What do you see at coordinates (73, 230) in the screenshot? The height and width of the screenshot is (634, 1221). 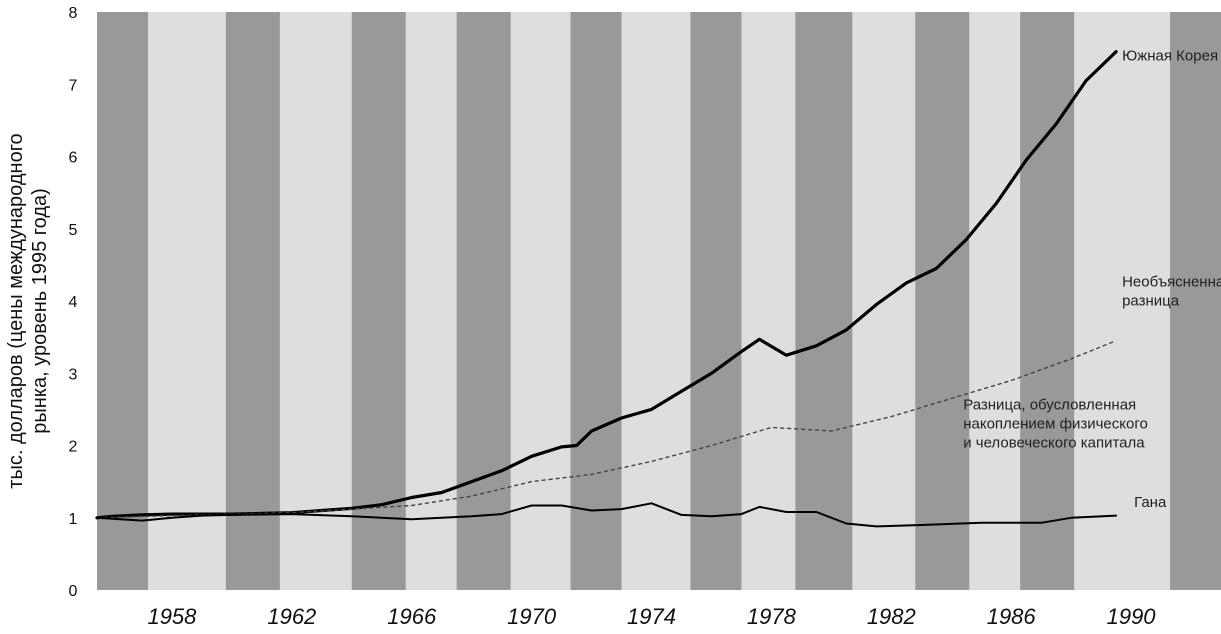 I see `y-tick-label-5: 5` at bounding box center [73, 230].